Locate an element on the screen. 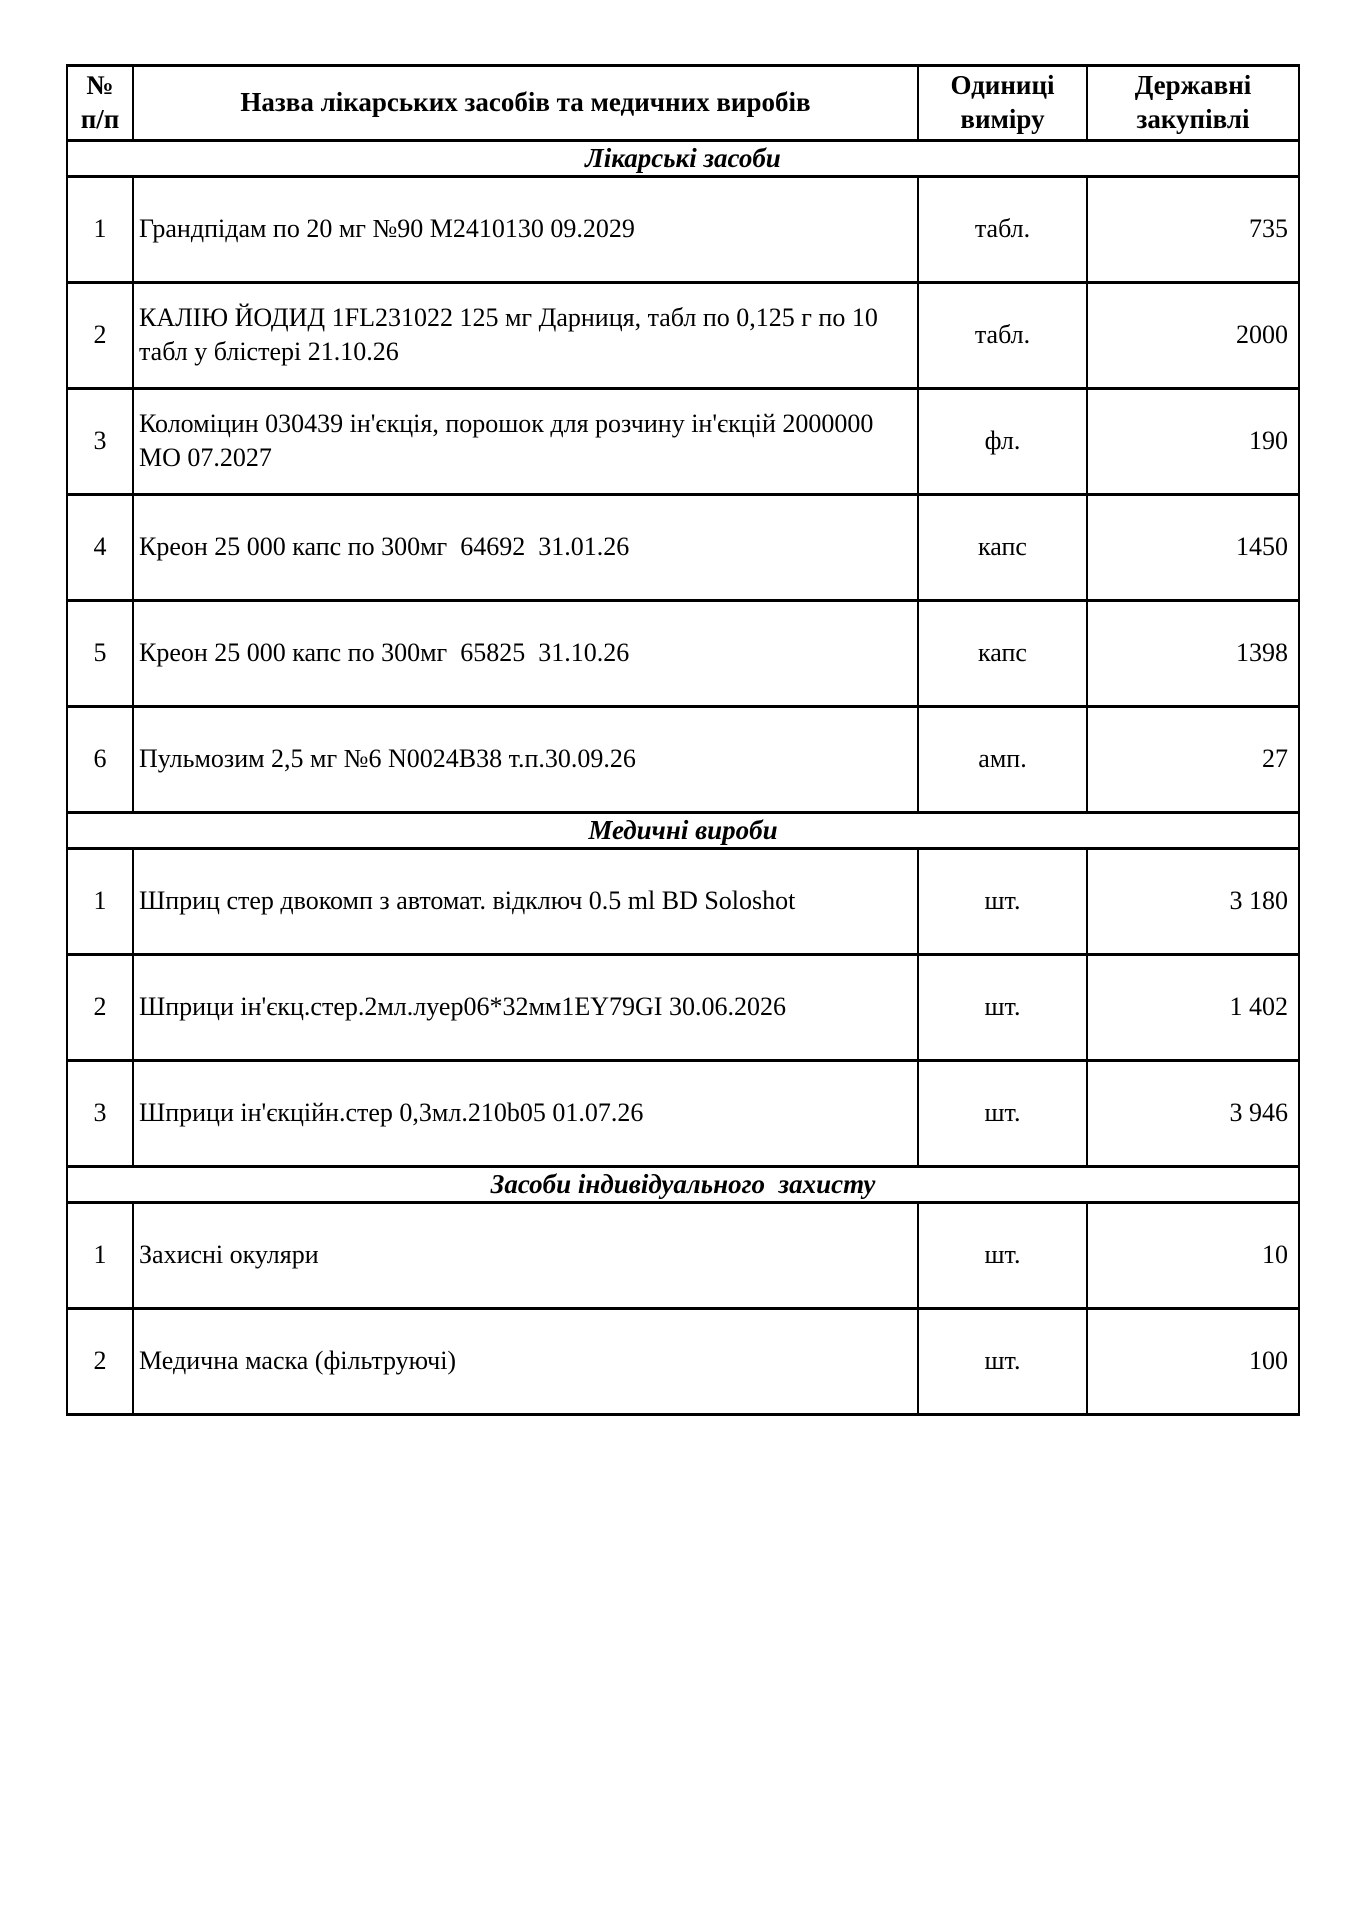 Image resolution: width=1357 pixels, height=1920 pixels. item-name: Грандпідам по 20 мг №90 М2410130 09.2029 is located at coordinates (525, 229).